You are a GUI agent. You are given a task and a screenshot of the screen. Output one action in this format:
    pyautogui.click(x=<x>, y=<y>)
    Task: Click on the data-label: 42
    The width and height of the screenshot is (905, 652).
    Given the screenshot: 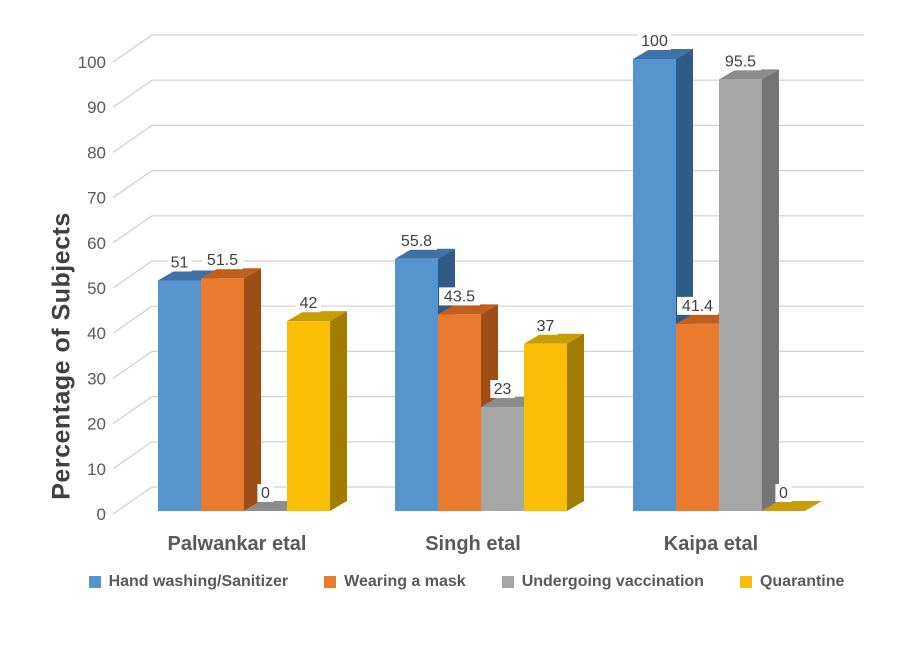 What is the action you would take?
    pyautogui.click(x=309, y=303)
    